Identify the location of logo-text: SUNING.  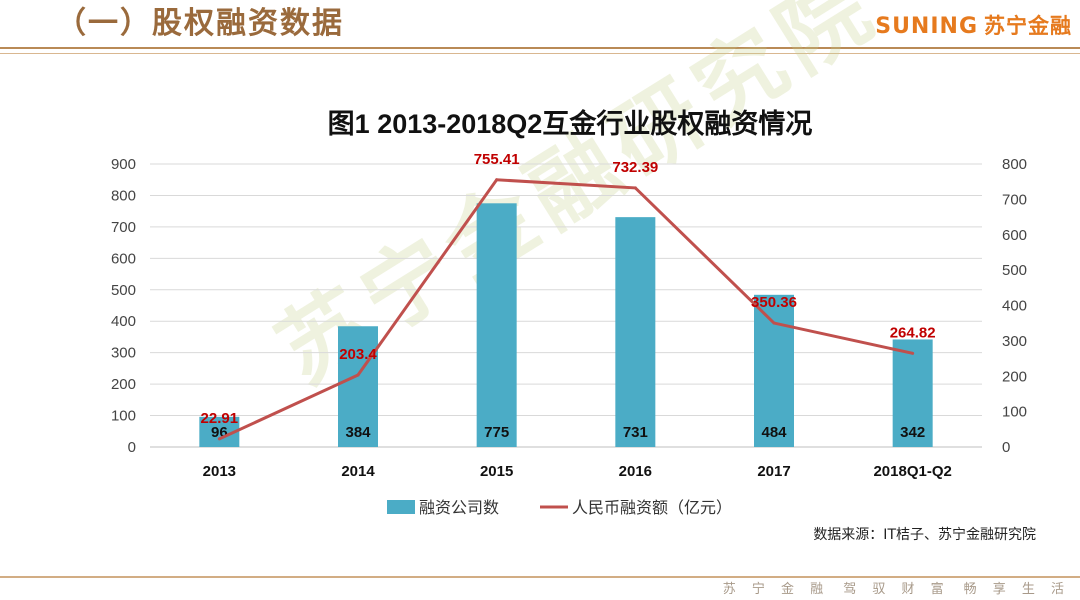
(926, 26).